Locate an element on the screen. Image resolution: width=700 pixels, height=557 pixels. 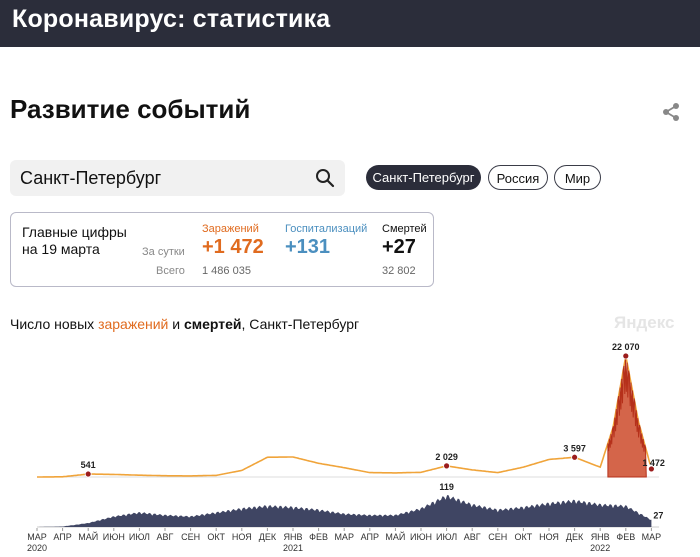
hospitalizations-label: Госпитализаций is located at coordinates (326, 229).